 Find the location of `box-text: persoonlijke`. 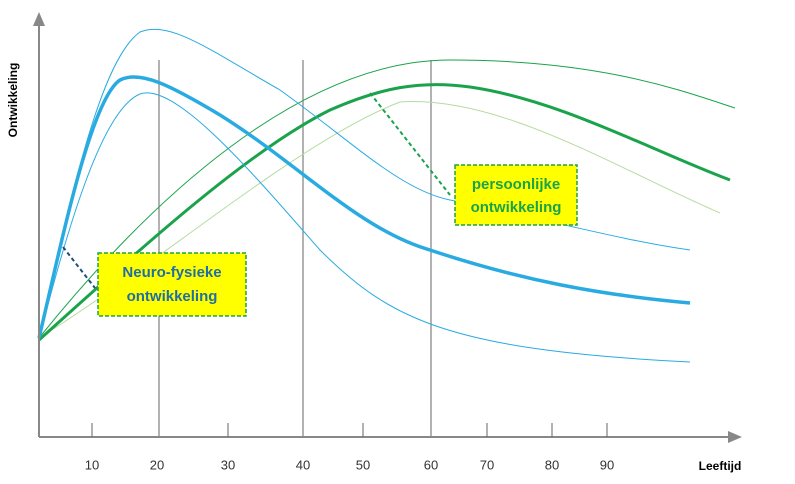

box-text: persoonlijke is located at coordinates (516, 184).